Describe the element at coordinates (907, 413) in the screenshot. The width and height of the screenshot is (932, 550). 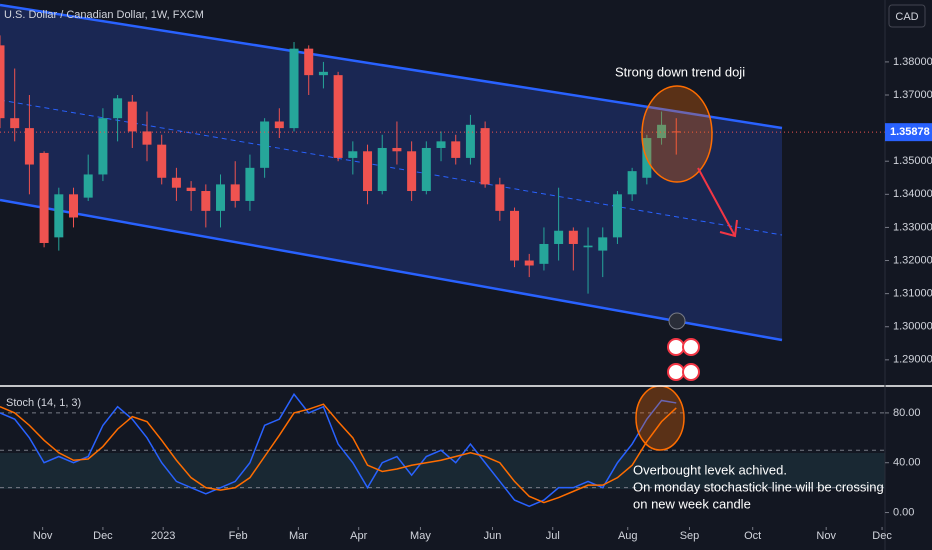
I see `y-tick-label: 80.00` at that location.